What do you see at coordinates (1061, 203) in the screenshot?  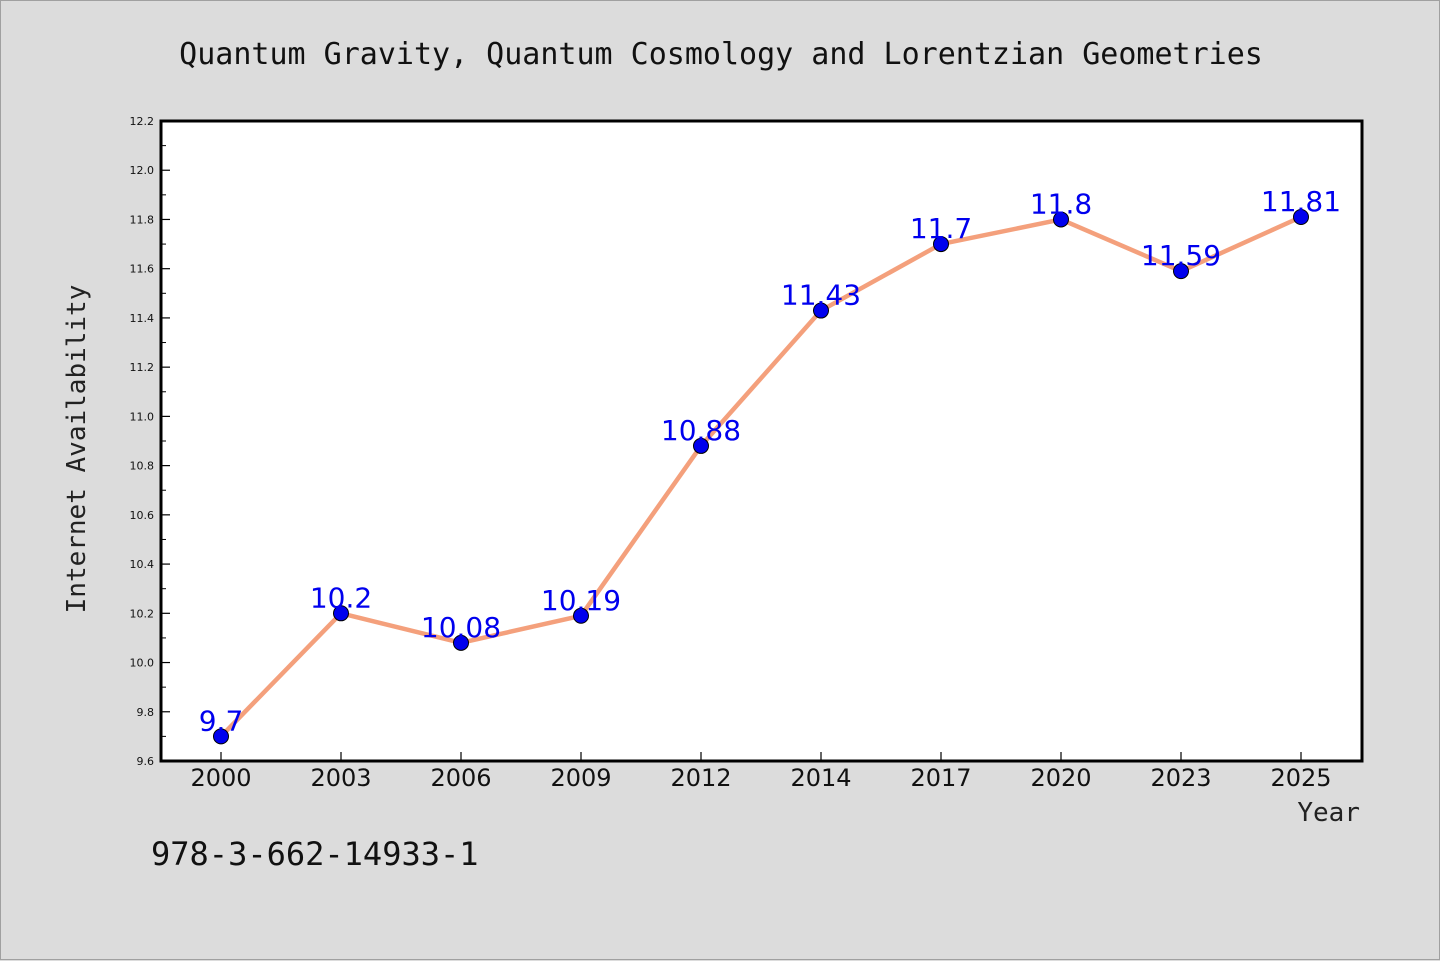 I see `data-label: 11.8` at bounding box center [1061, 203].